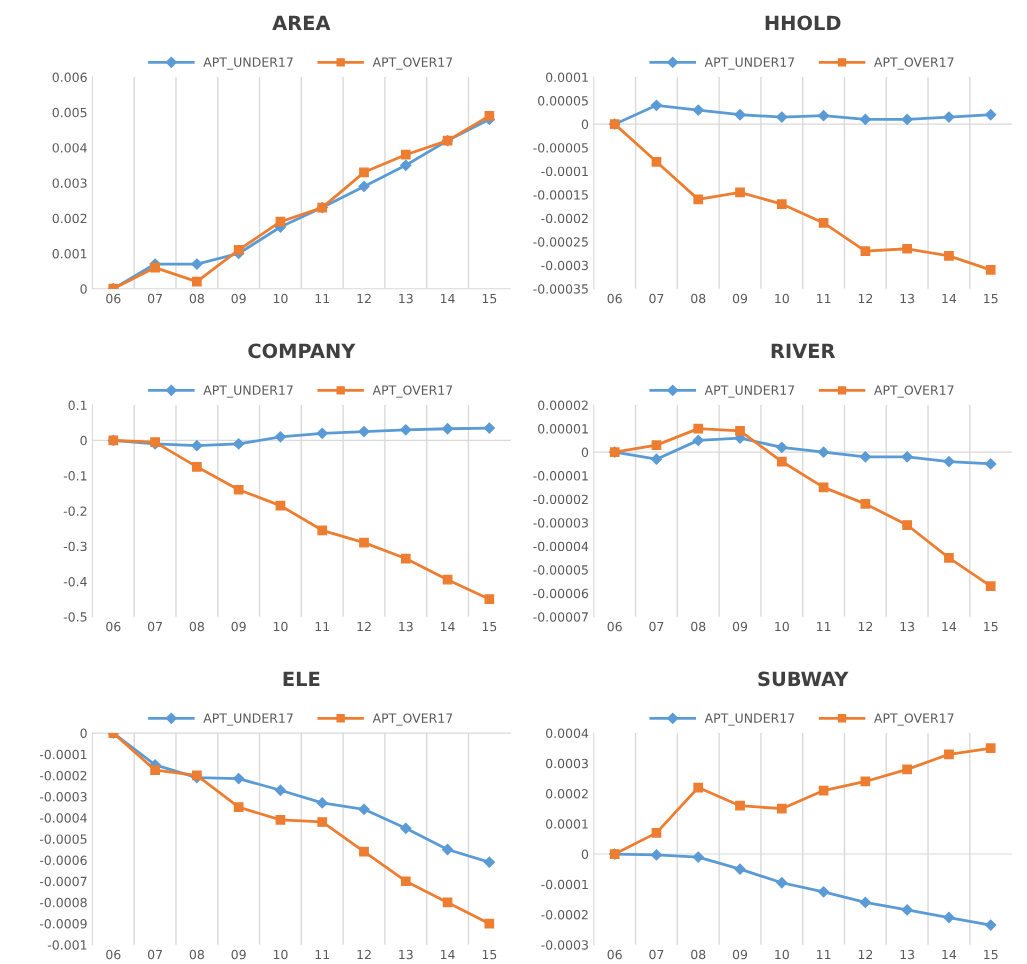  Describe the element at coordinates (69, 148) in the screenshot. I see `y-tick-label: 0.004` at that location.